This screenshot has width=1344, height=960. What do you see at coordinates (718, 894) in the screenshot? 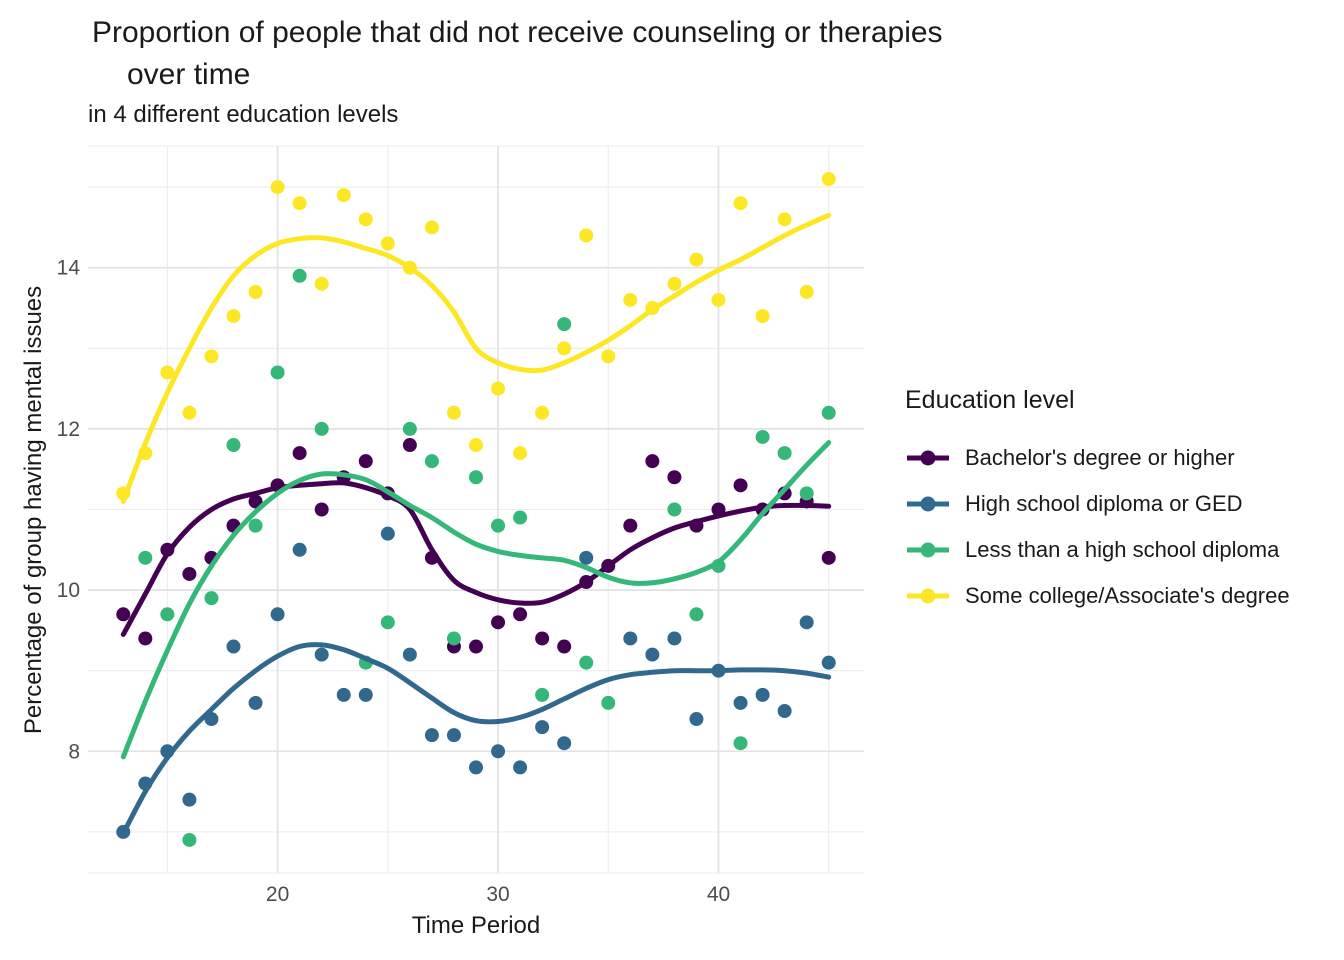
I see `x-tick-label: 40` at bounding box center [718, 894].